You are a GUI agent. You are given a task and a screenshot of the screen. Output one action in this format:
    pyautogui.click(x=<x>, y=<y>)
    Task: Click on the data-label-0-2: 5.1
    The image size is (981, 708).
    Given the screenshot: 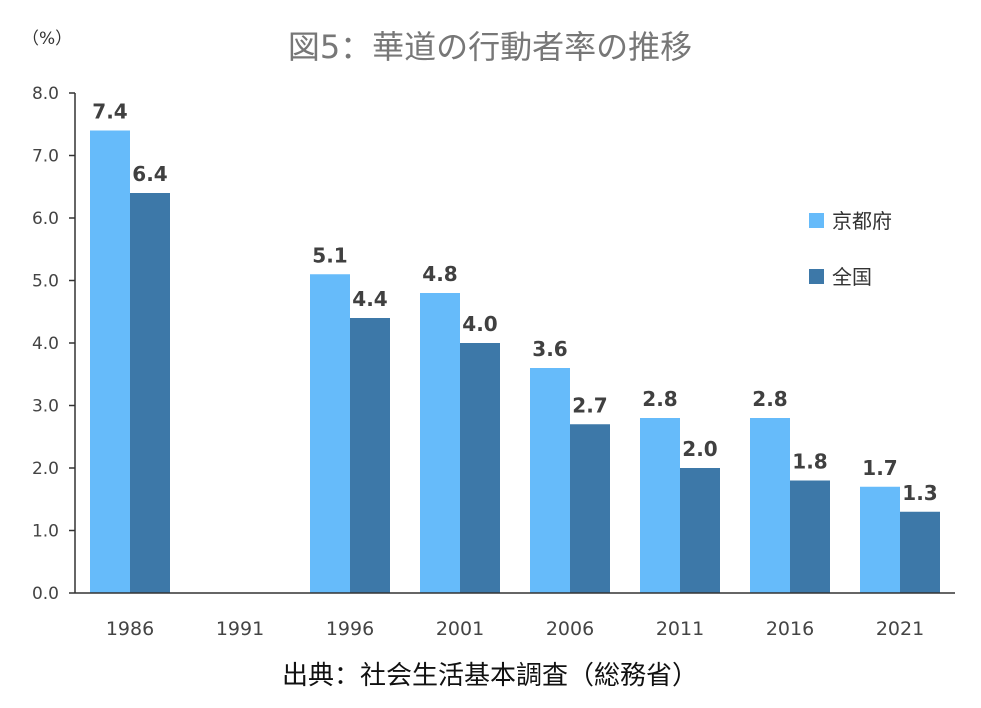 What is the action you would take?
    pyautogui.click(x=329, y=255)
    